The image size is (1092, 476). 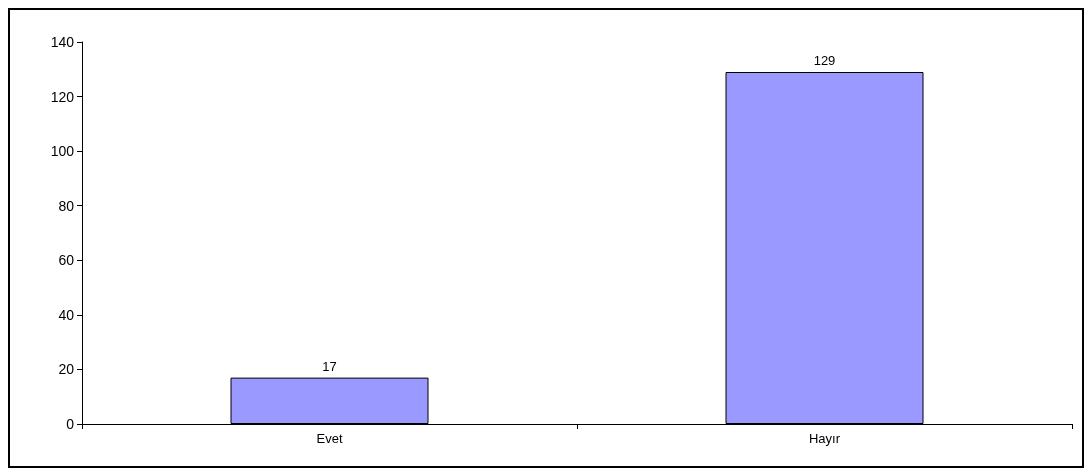 I want to click on y-tick-label: 100, so click(x=62, y=151).